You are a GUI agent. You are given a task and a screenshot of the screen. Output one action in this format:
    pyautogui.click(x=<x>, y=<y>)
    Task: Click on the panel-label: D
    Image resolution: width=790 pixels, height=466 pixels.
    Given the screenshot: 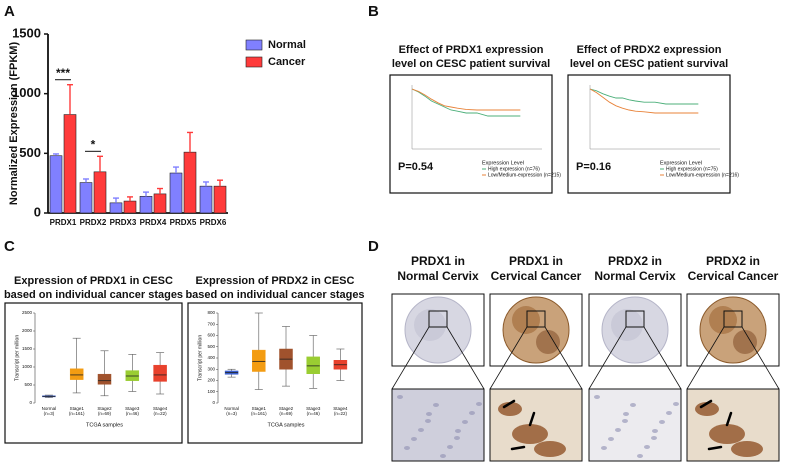 What is the action you would take?
    pyautogui.click(x=373, y=246)
    